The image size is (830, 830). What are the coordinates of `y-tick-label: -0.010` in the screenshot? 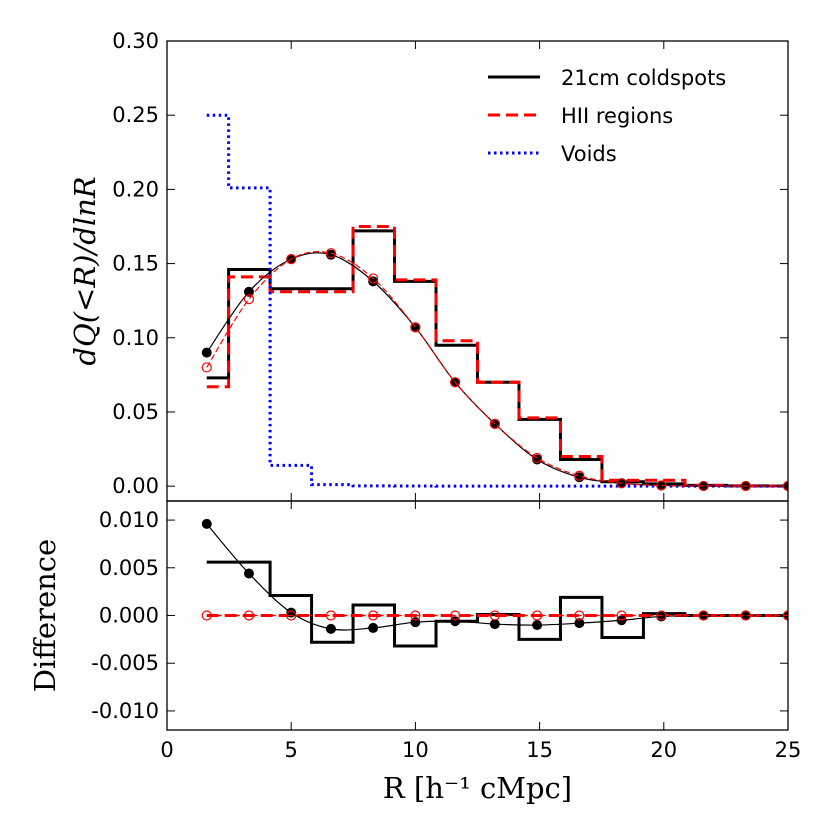 It's located at (125, 711).